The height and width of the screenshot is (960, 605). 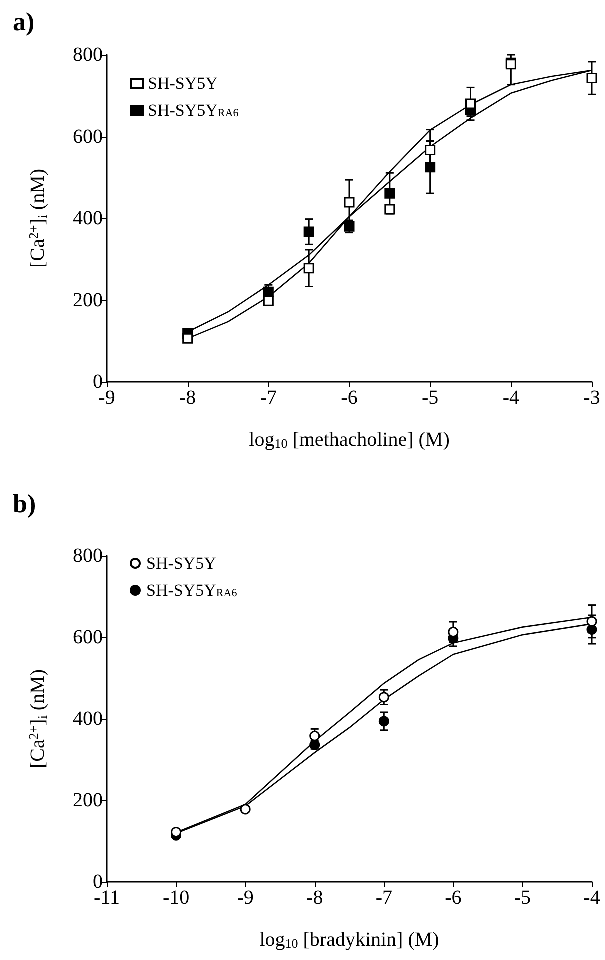 What do you see at coordinates (349, 440) in the screenshot?
I see `x-axis-title: log10 [methacholine] (M)` at bounding box center [349, 440].